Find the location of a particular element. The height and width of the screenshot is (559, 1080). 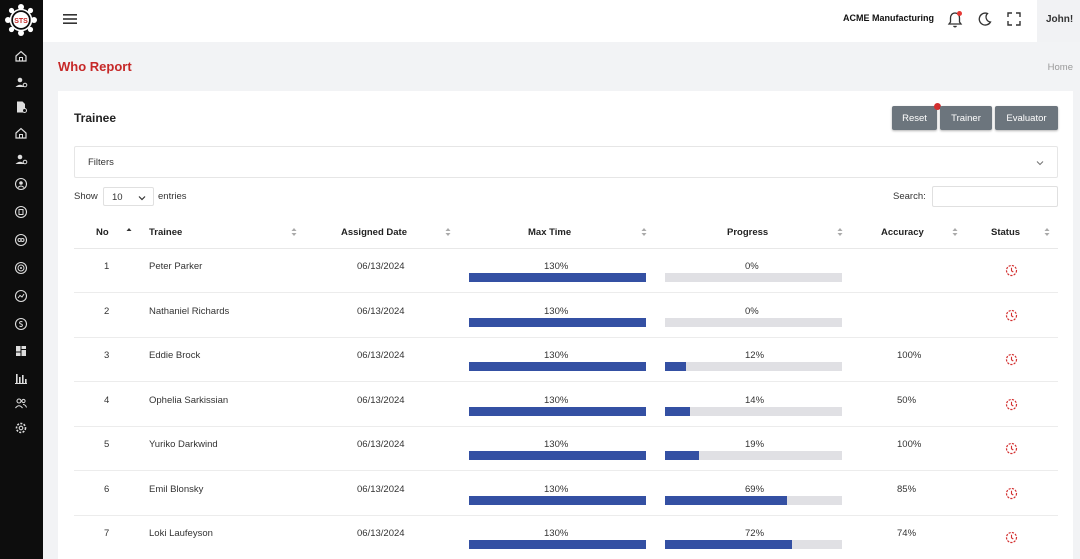

table-row: 7 Loki Laufeyson 06/13/2024 130% 72% 74% is located at coordinates (566, 537).